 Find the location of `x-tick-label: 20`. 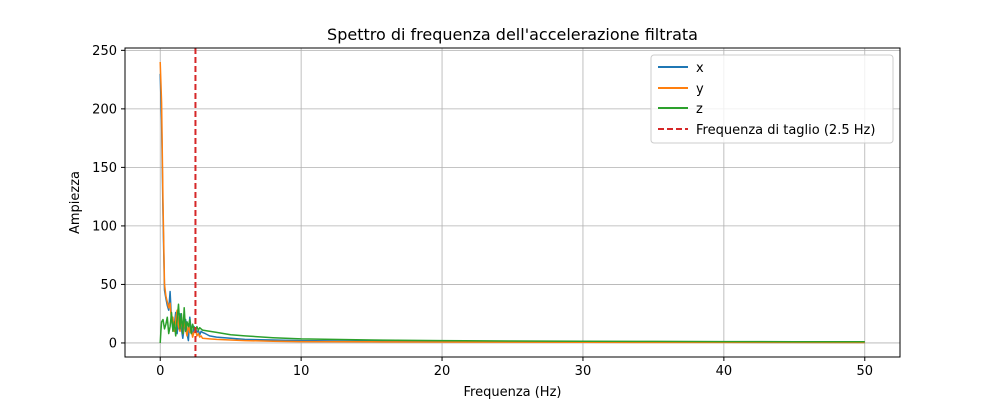

x-tick-label: 20 is located at coordinates (442, 371).